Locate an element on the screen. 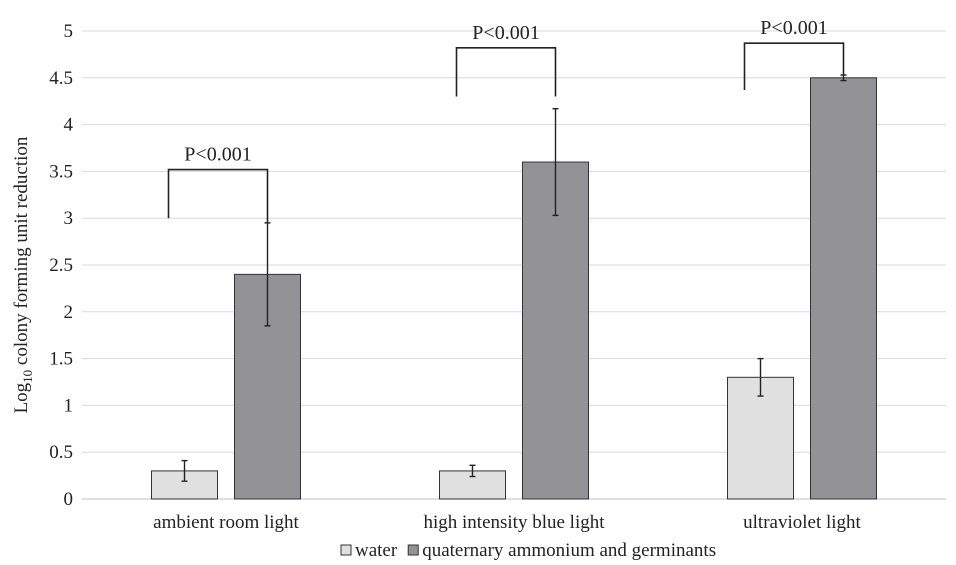 The width and height of the screenshot is (956, 565). y-tick-label: 0.5 is located at coordinates (61, 452).